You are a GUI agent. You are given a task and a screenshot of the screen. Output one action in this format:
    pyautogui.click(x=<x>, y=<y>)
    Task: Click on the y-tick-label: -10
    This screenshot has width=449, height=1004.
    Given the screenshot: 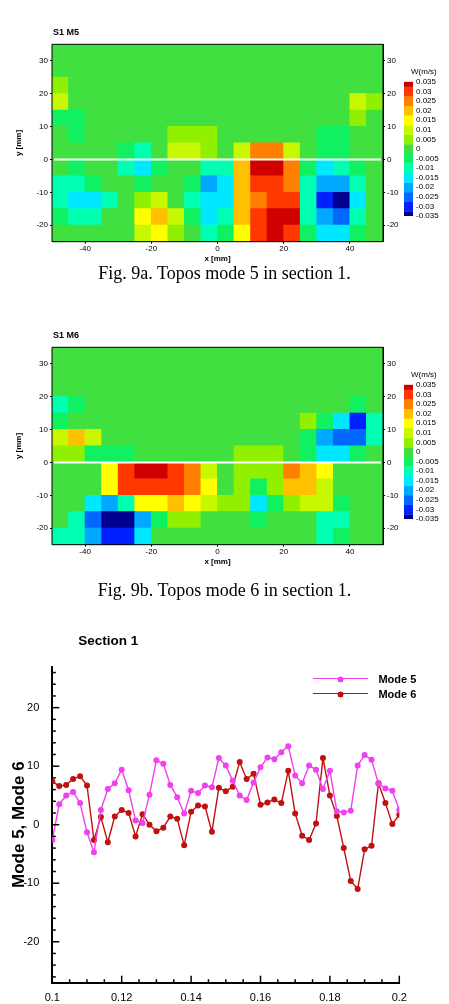 What is the action you would take?
    pyautogui.click(x=42, y=495)
    